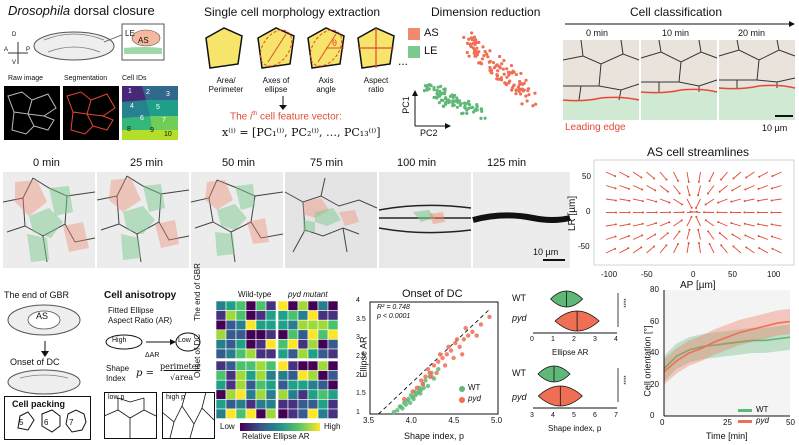  What do you see at coordinates (654, 289) in the screenshot?
I see `line-ytick: 80` at bounding box center [654, 289].